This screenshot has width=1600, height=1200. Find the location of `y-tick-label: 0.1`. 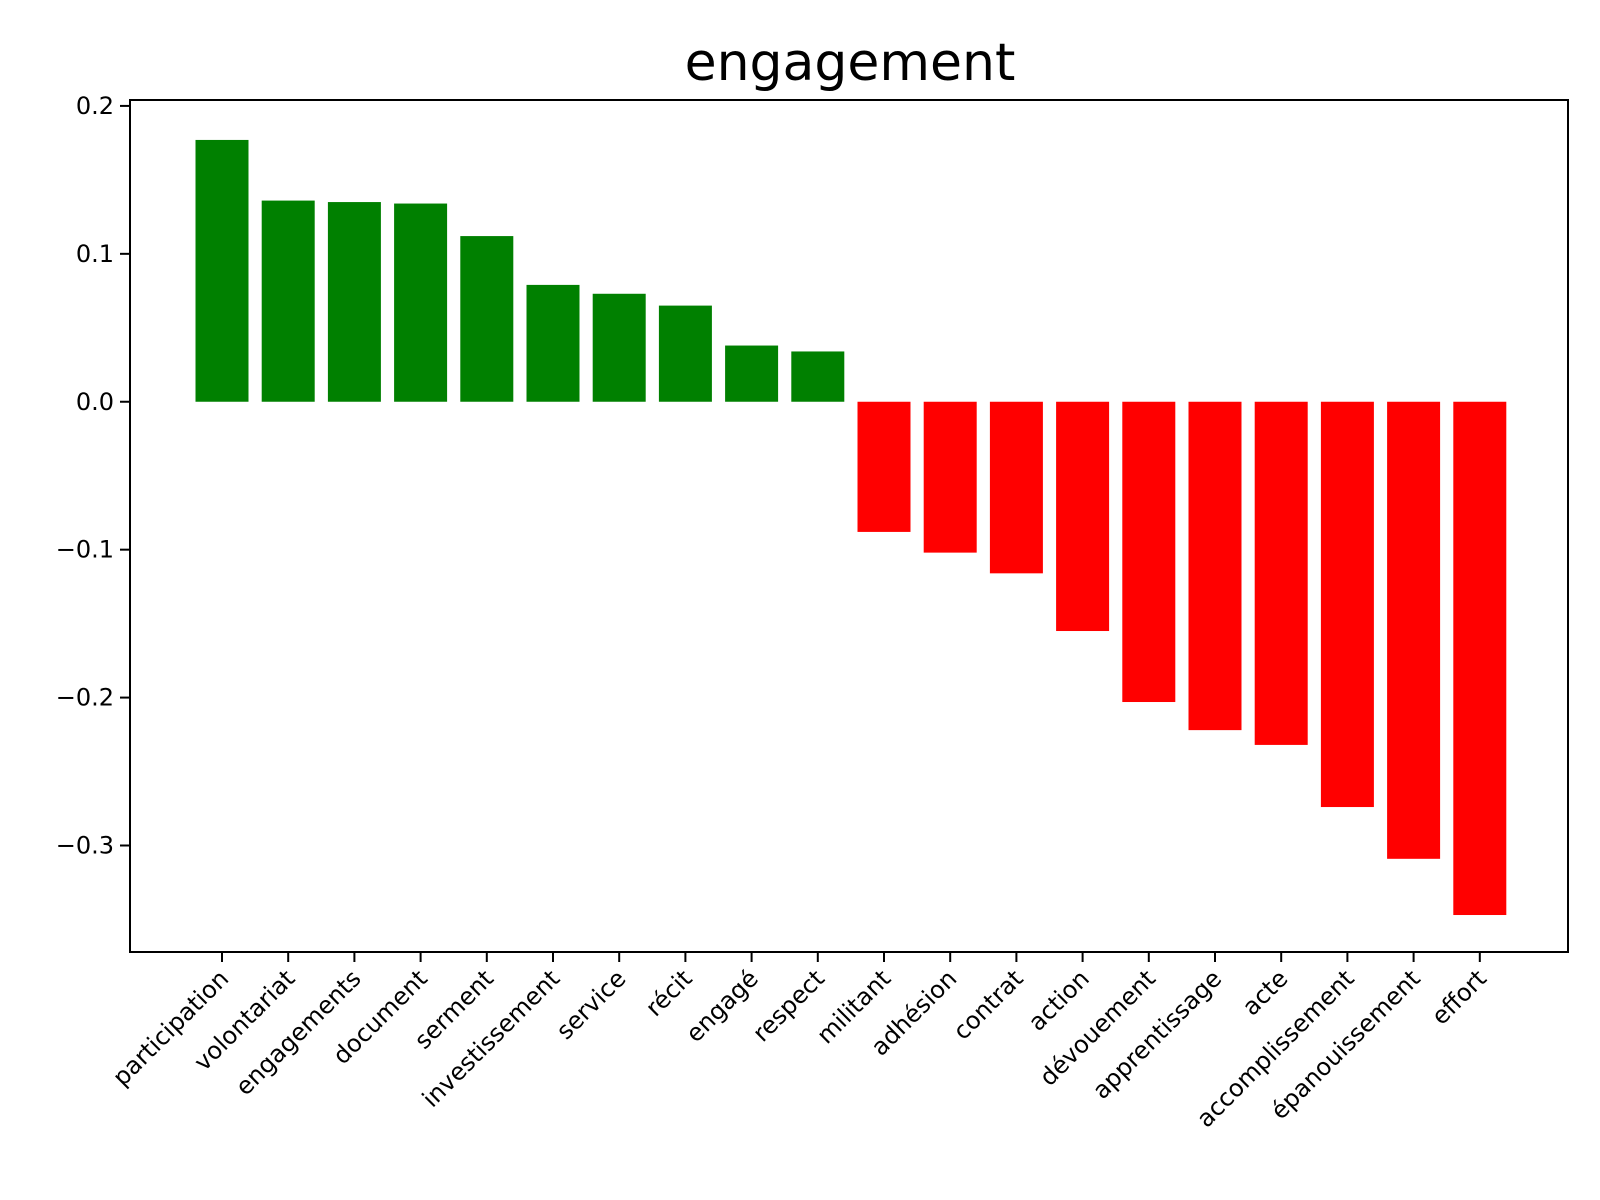

y-tick-label: 0.1 is located at coordinates (95, 254).